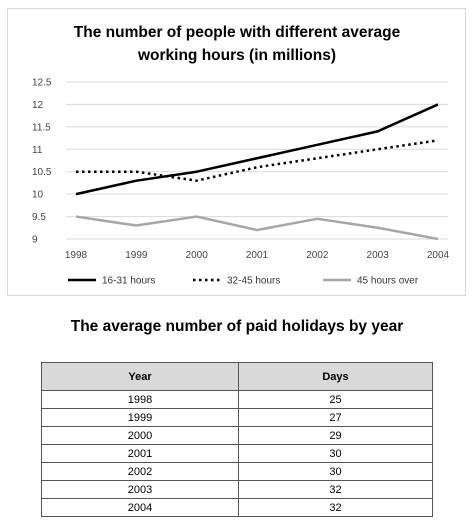 Image resolution: width=474 pixels, height=520 pixels. I want to click on table-row: 2001 30, so click(237, 453).